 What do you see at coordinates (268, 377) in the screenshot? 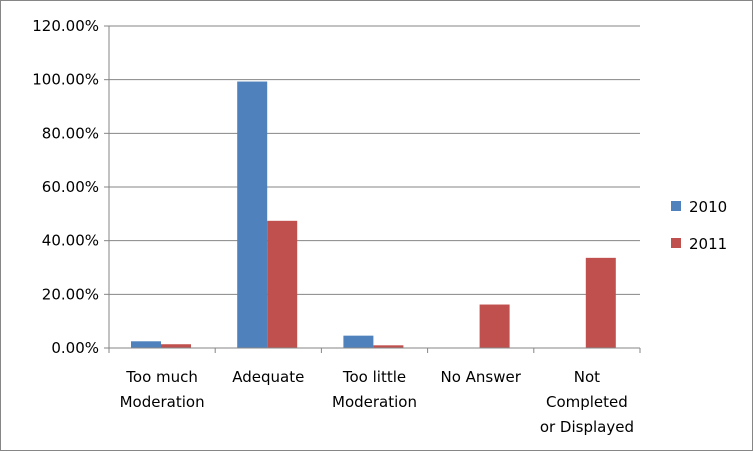
I see `x-category-label: Adequate` at bounding box center [268, 377].